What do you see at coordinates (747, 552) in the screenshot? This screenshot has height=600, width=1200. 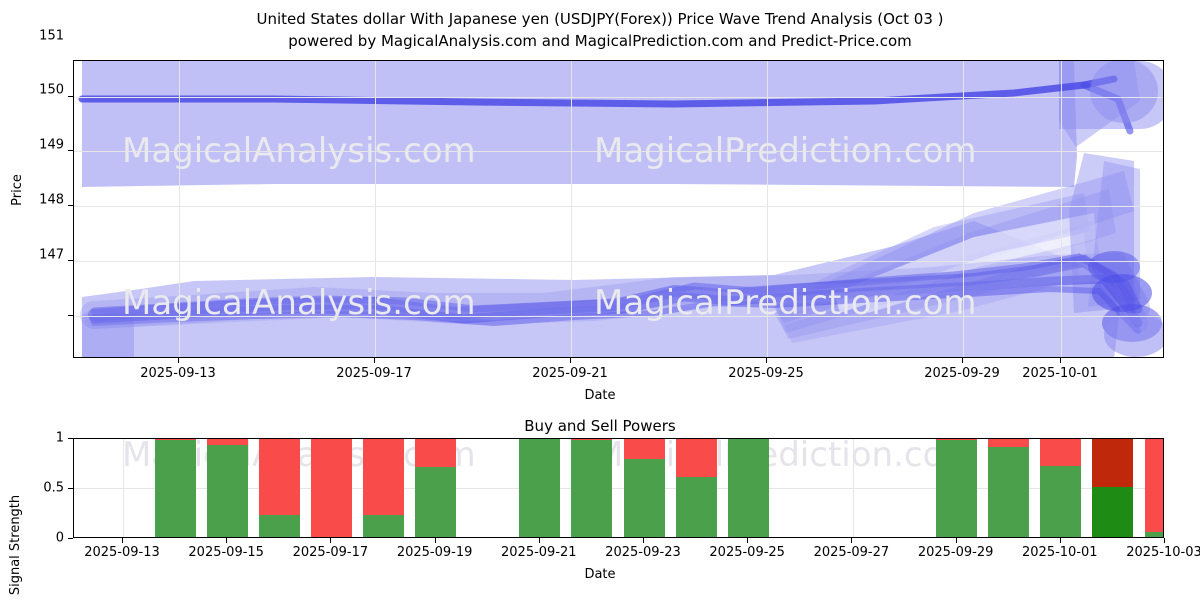 I see `xtick-2025-09-25: 2025-09-25` at bounding box center [747, 552].